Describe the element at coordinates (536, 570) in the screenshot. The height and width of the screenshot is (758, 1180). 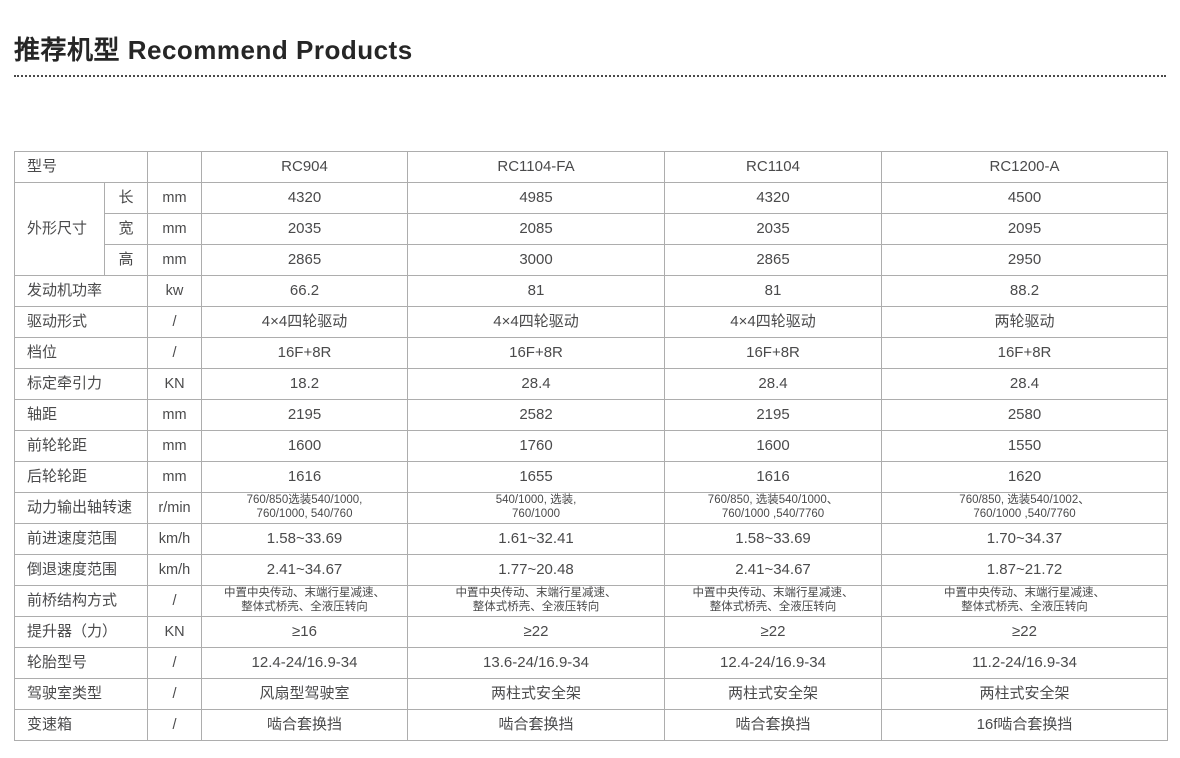
I see `spec-value: 1.77~20.48` at that location.